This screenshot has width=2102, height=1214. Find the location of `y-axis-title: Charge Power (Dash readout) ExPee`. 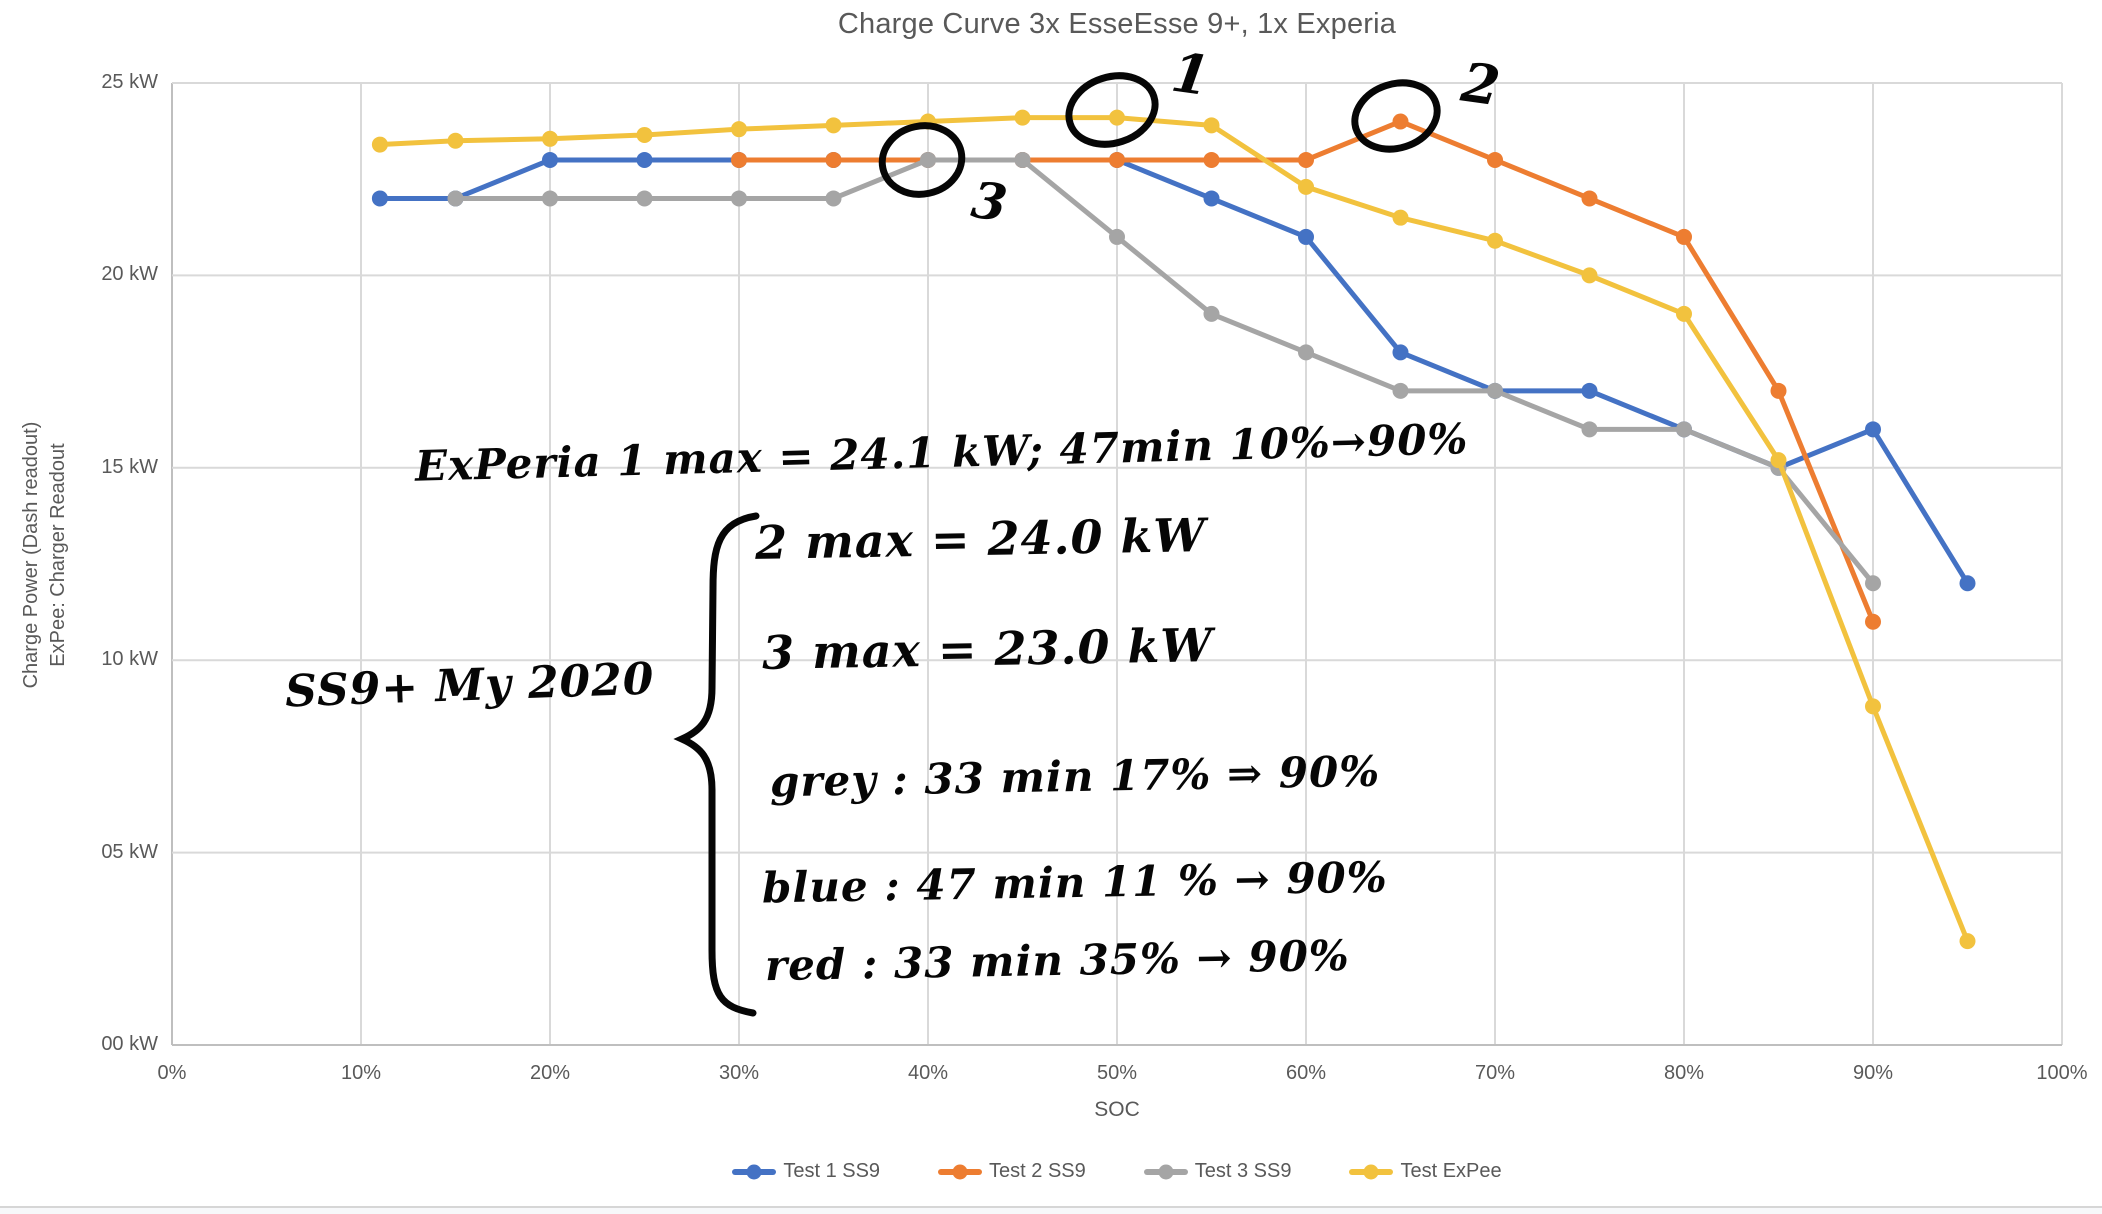

y-axis-title: Charge Power (Dash readout) ExPee is located at coordinates (46, 555).